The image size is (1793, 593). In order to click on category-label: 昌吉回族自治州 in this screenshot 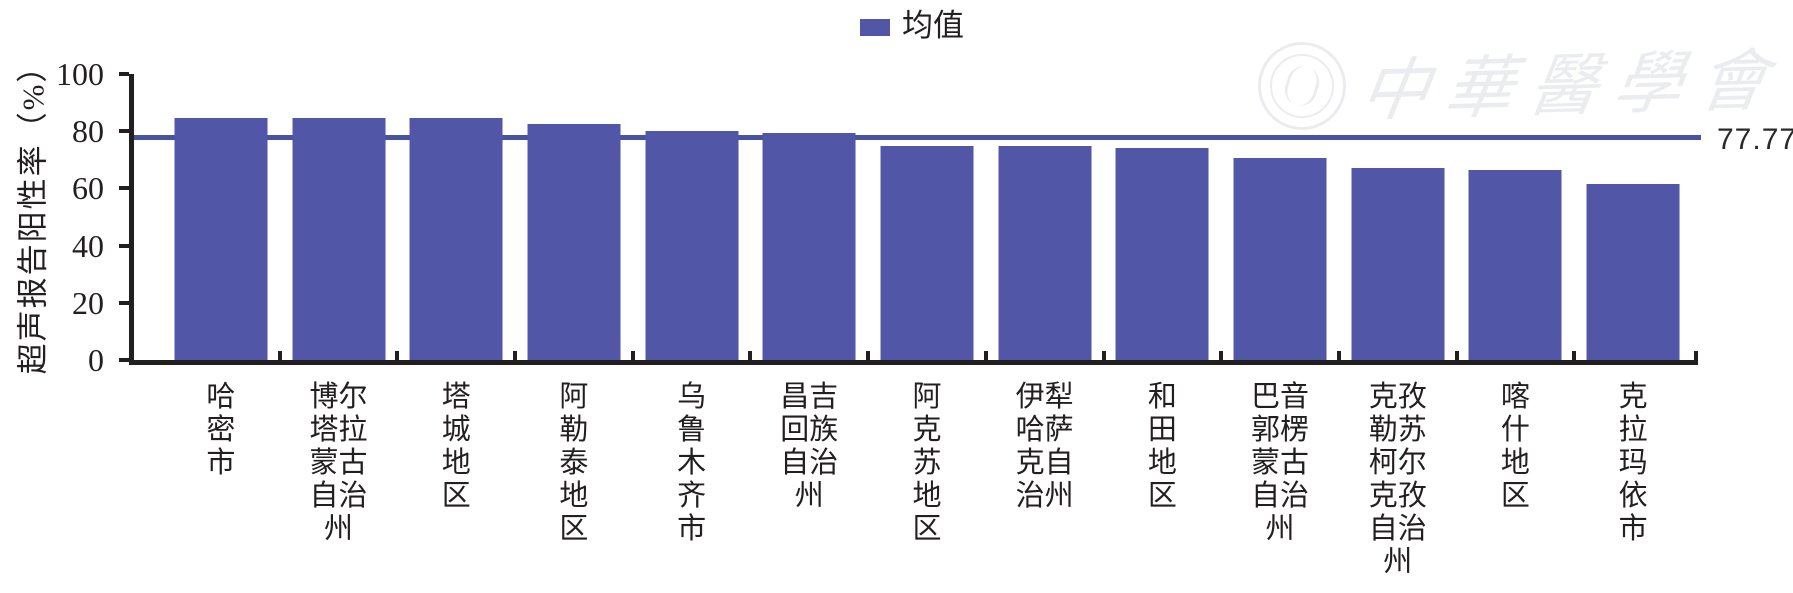, I will do `click(809, 446)`.